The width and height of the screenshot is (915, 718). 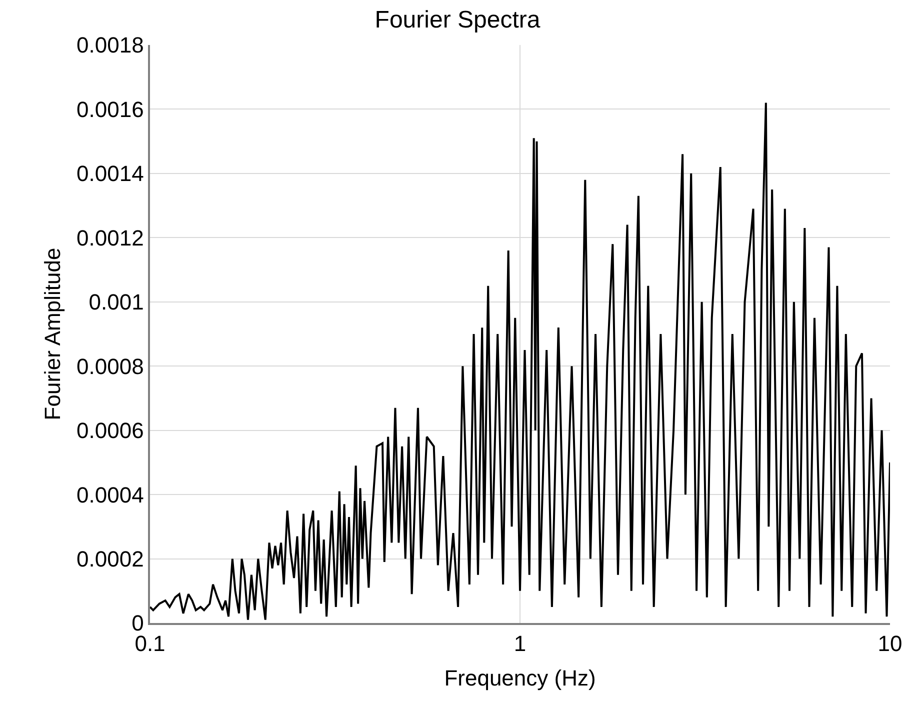 I want to click on y-tick-label: 0.0002, so click(x=110, y=559).